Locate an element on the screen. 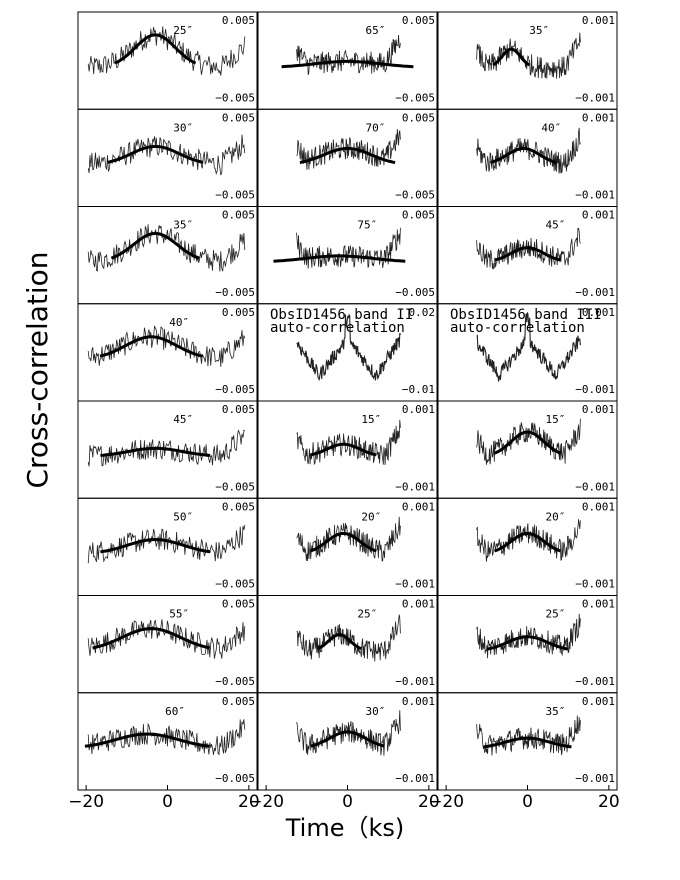  panel: 0.005 −0.005 70″ is located at coordinates (347, 157).